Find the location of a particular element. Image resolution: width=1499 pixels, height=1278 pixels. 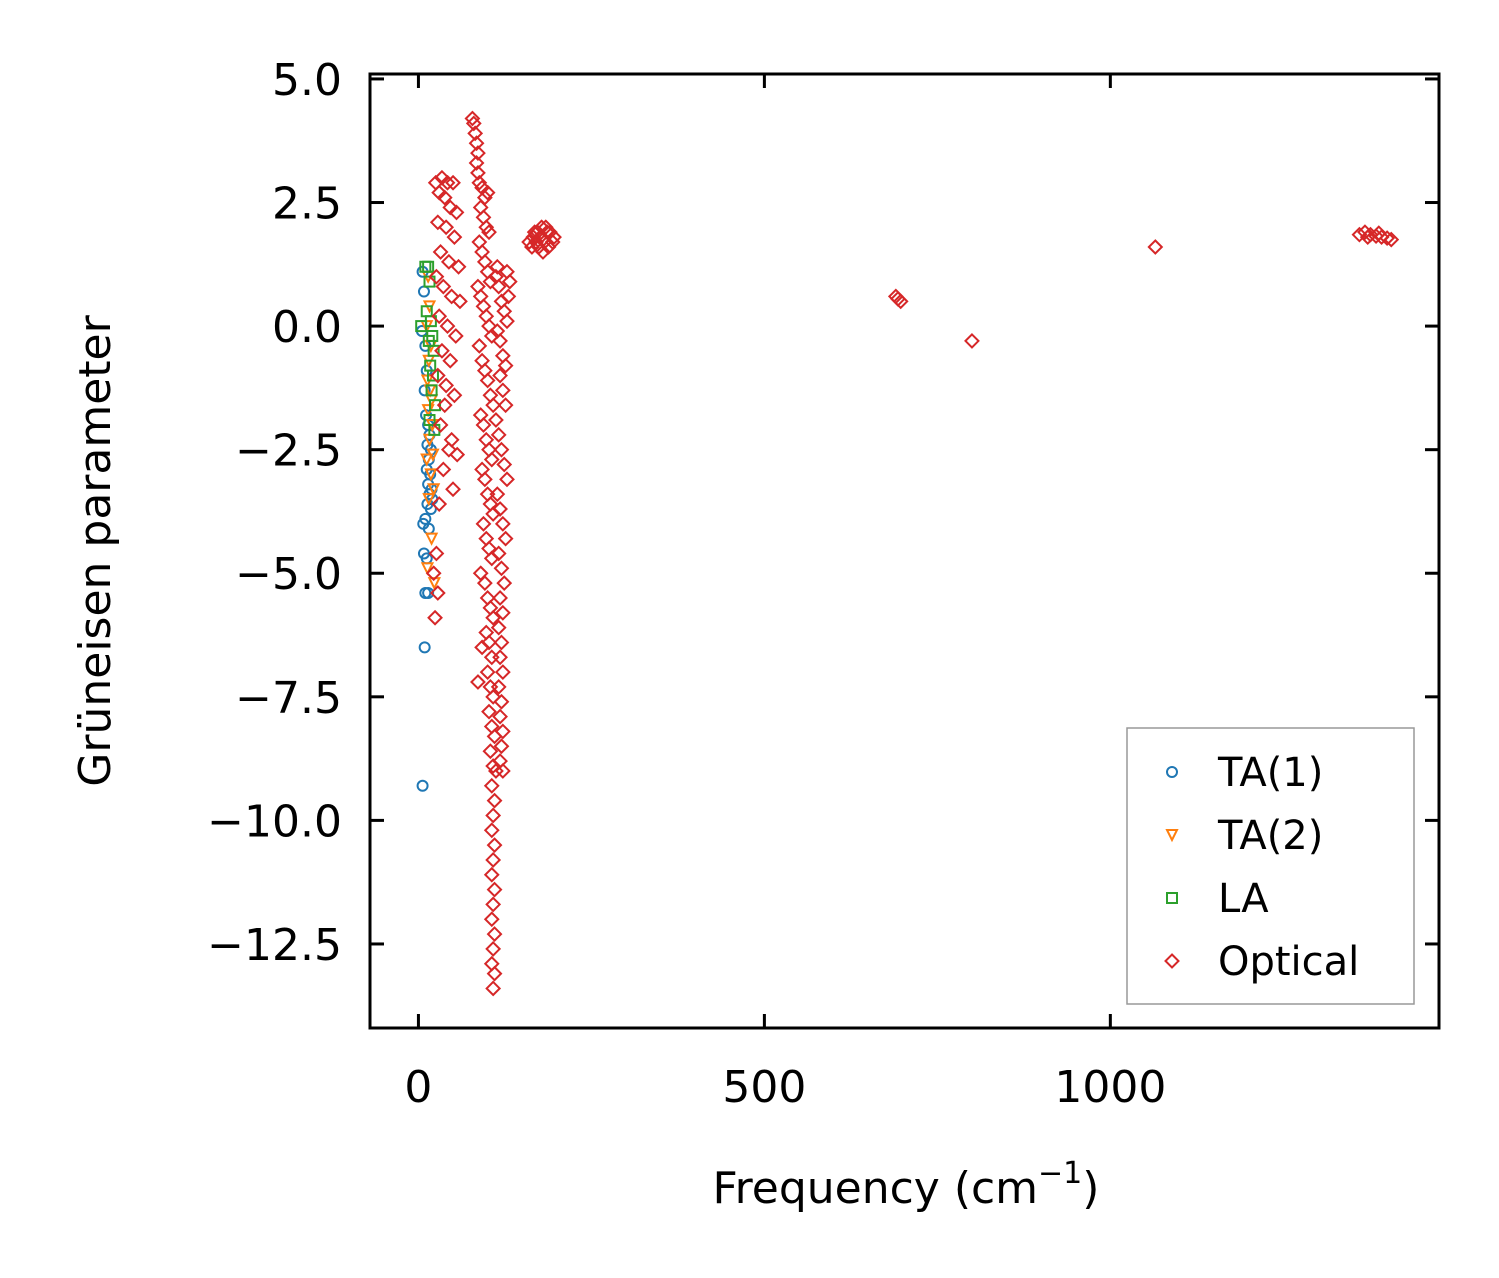

legend-label: LA is located at coordinates (1243, 899).